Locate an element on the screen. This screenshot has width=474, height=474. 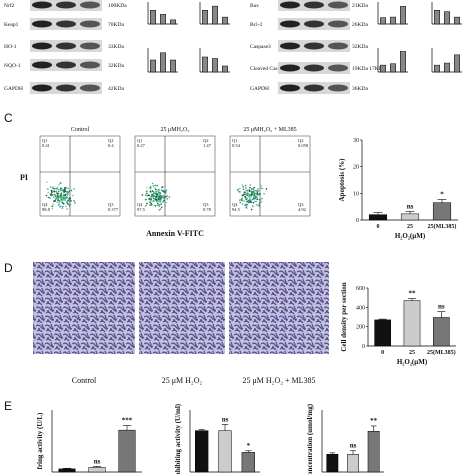
quadrant-value: 0.54 is located at coordinates (236, 145).